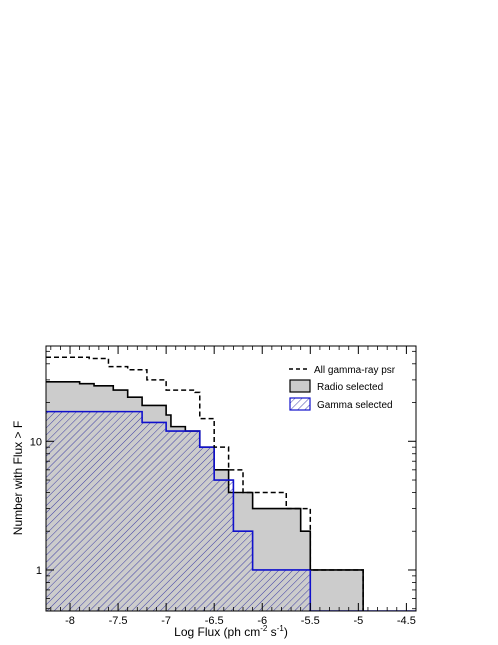 This screenshot has width=498, height=645. I want to click on legend-label-radio: Radio selected, so click(350, 387).